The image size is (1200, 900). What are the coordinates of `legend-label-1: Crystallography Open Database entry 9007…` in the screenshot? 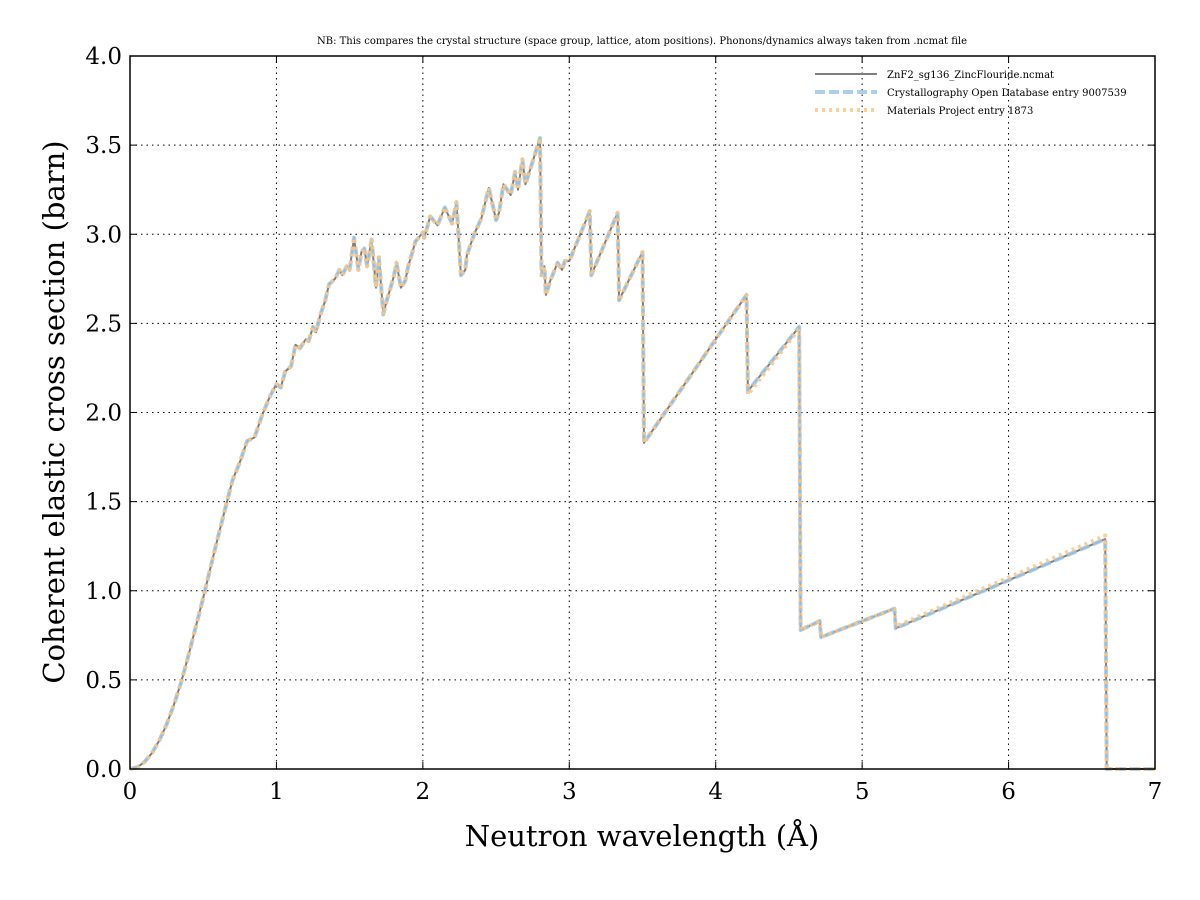 It's located at (1007, 93).